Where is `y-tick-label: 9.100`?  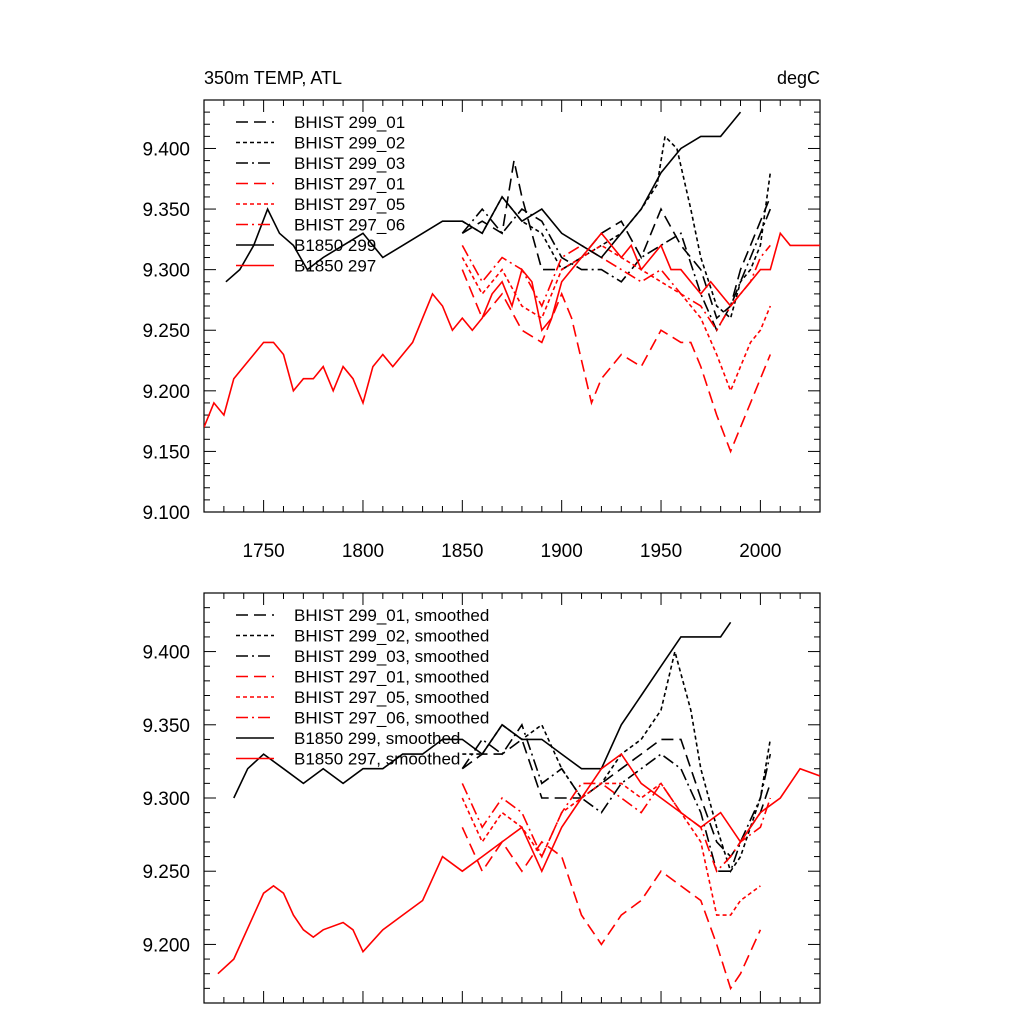 y-tick-label: 9.100 is located at coordinates (166, 513).